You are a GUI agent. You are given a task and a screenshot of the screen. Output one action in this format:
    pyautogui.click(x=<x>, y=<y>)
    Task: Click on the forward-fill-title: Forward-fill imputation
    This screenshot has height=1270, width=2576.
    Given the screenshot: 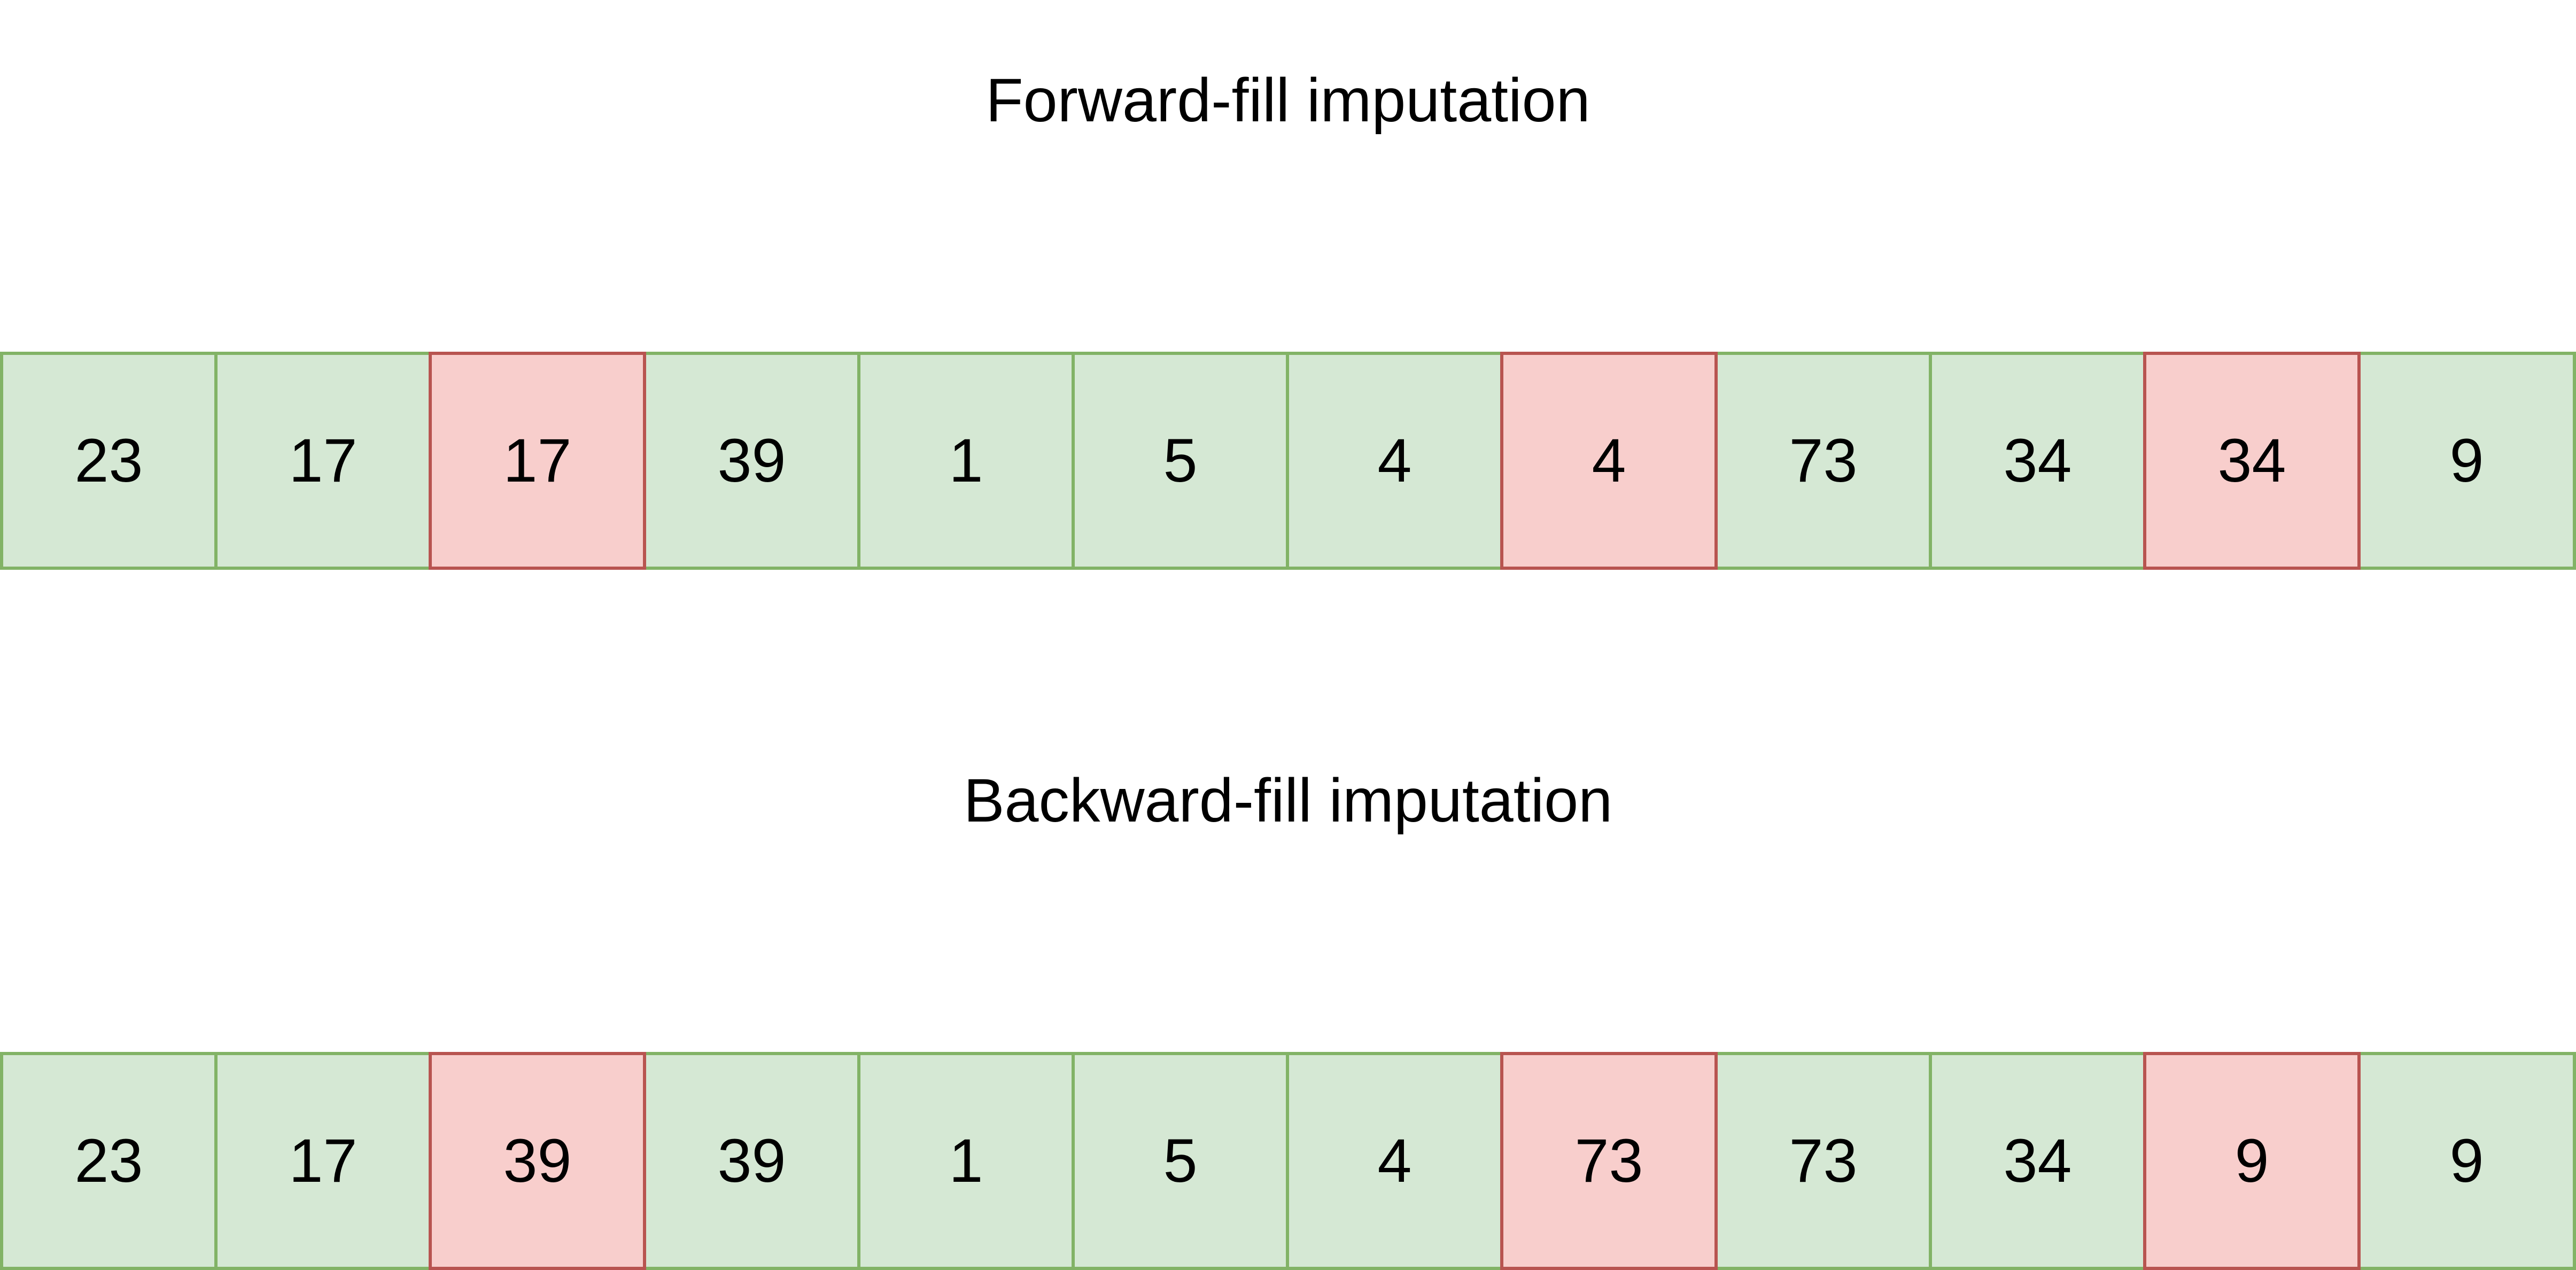 What is the action you would take?
    pyautogui.click(x=1288, y=100)
    